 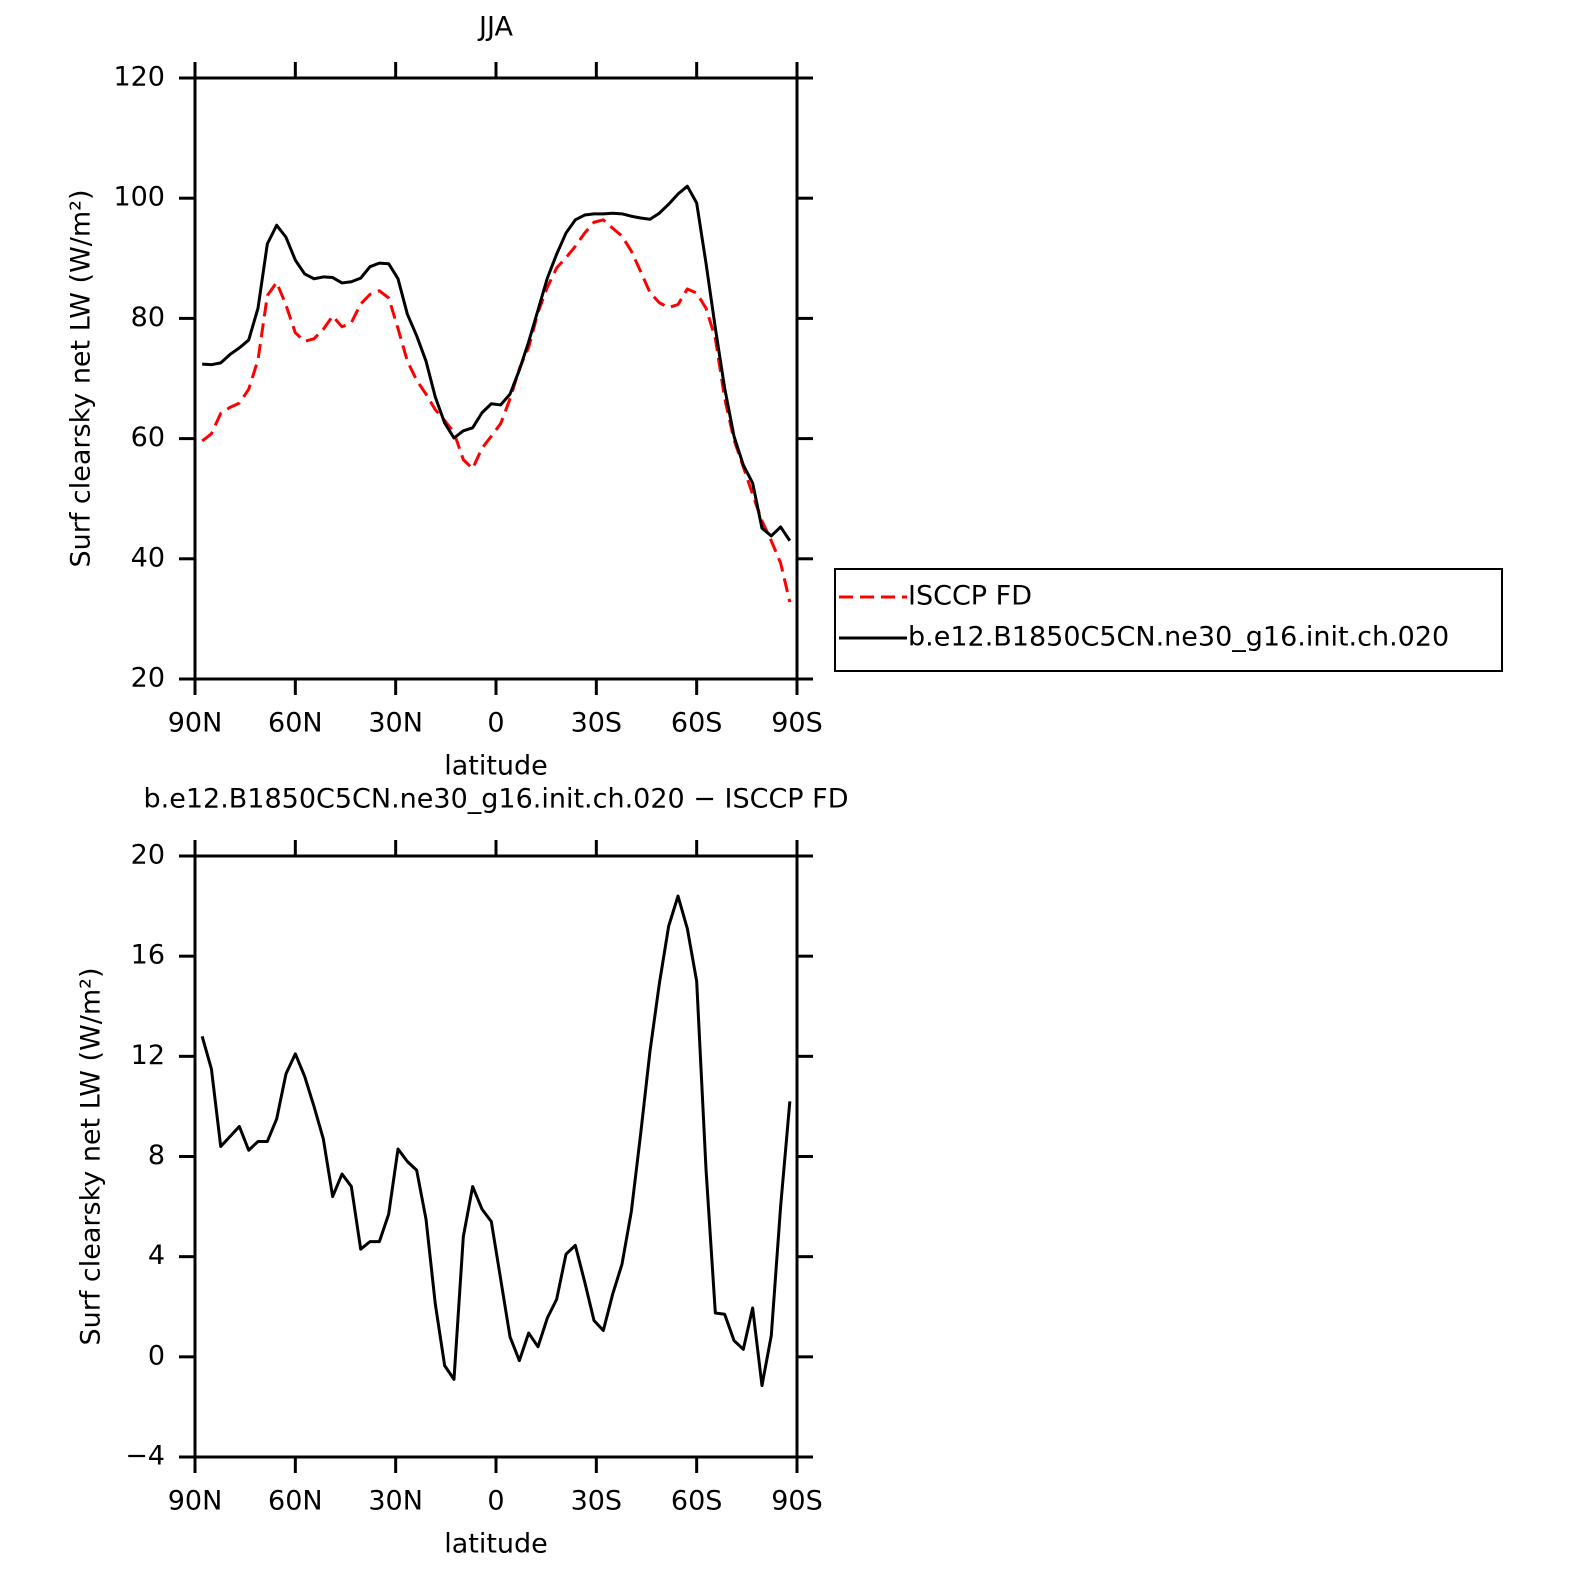 What do you see at coordinates (970, 596) in the screenshot?
I see `legend-label: ISCCP FD` at bounding box center [970, 596].